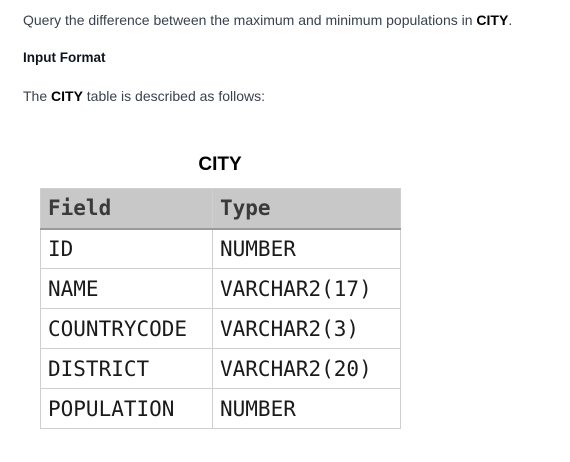 The width and height of the screenshot is (570, 462). I want to click on field-cell: POPULATION, so click(126, 408).